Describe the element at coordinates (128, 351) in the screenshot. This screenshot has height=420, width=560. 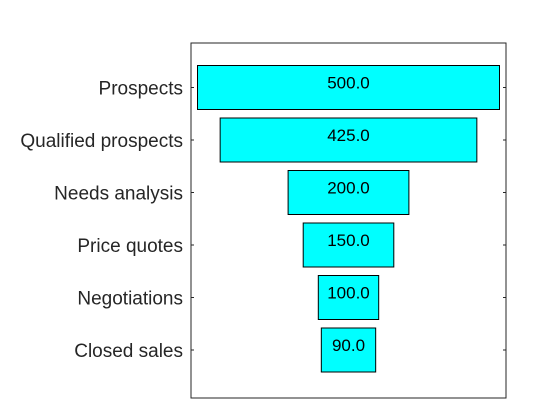
I see `stage-label: Closed sales` at that location.